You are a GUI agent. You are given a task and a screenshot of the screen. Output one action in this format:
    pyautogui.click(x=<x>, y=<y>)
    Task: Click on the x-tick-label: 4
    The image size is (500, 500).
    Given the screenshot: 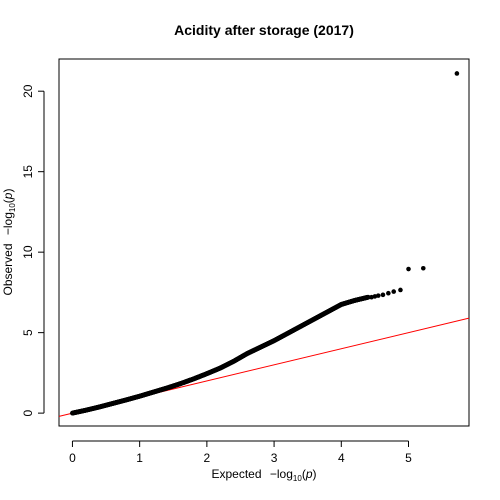 What is the action you would take?
    pyautogui.click(x=341, y=458)
    